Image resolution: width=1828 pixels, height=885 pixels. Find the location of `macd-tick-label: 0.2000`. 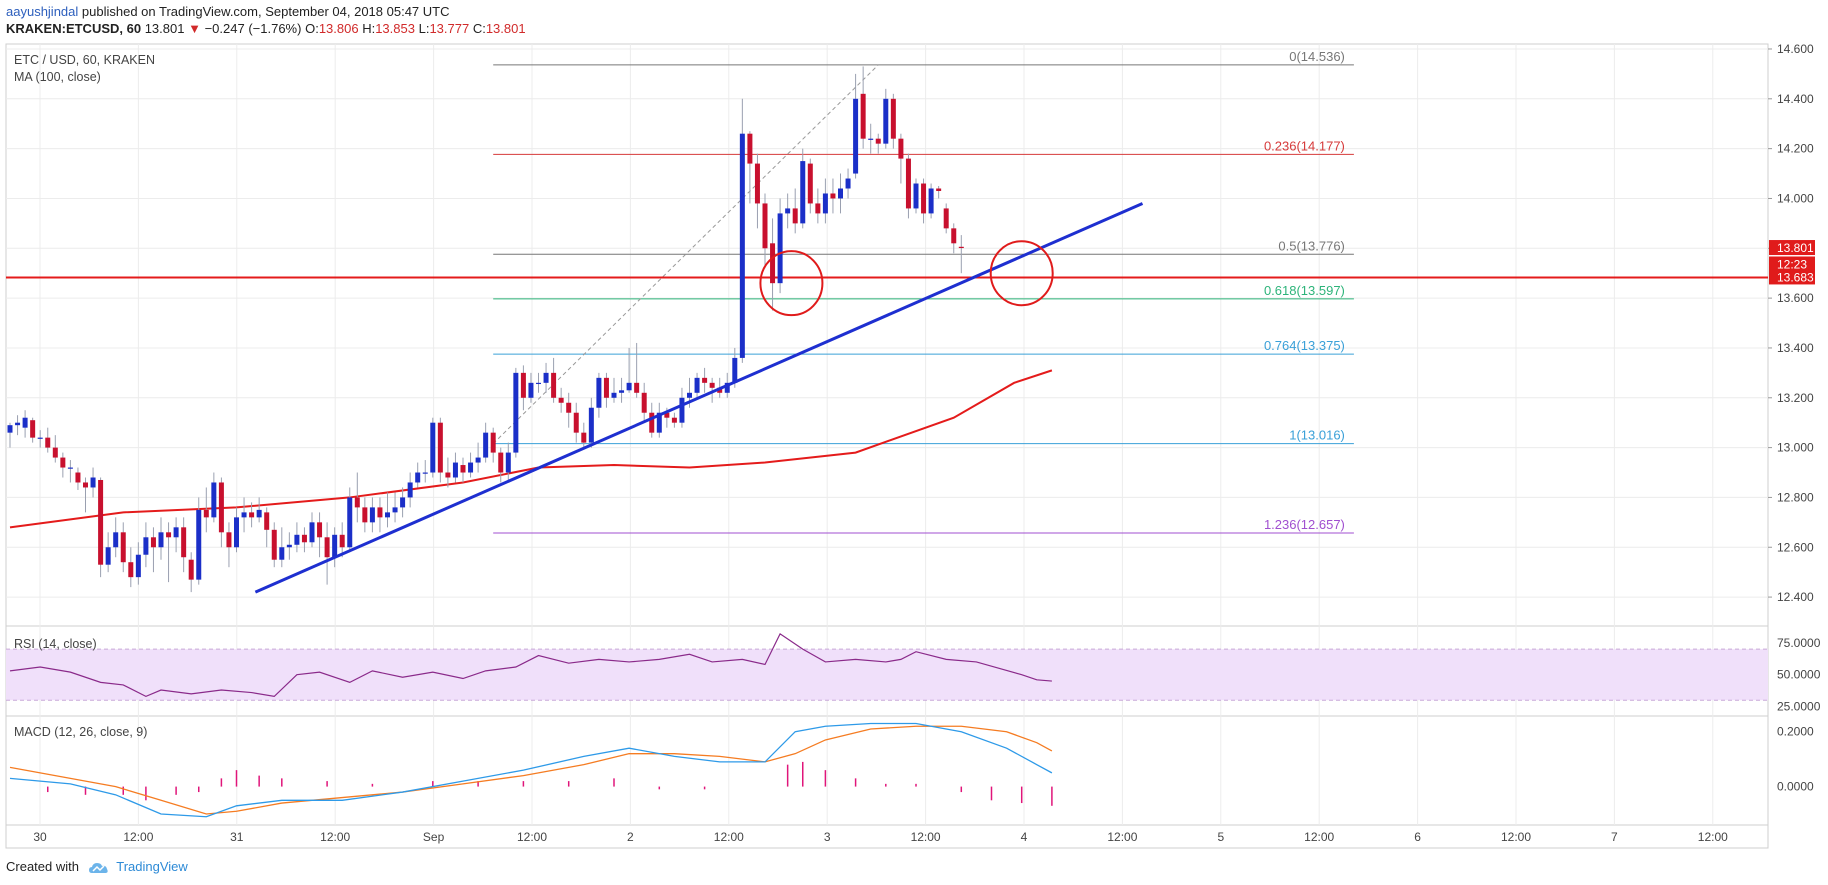

macd-tick-label: 0.2000 is located at coordinates (1795, 732).